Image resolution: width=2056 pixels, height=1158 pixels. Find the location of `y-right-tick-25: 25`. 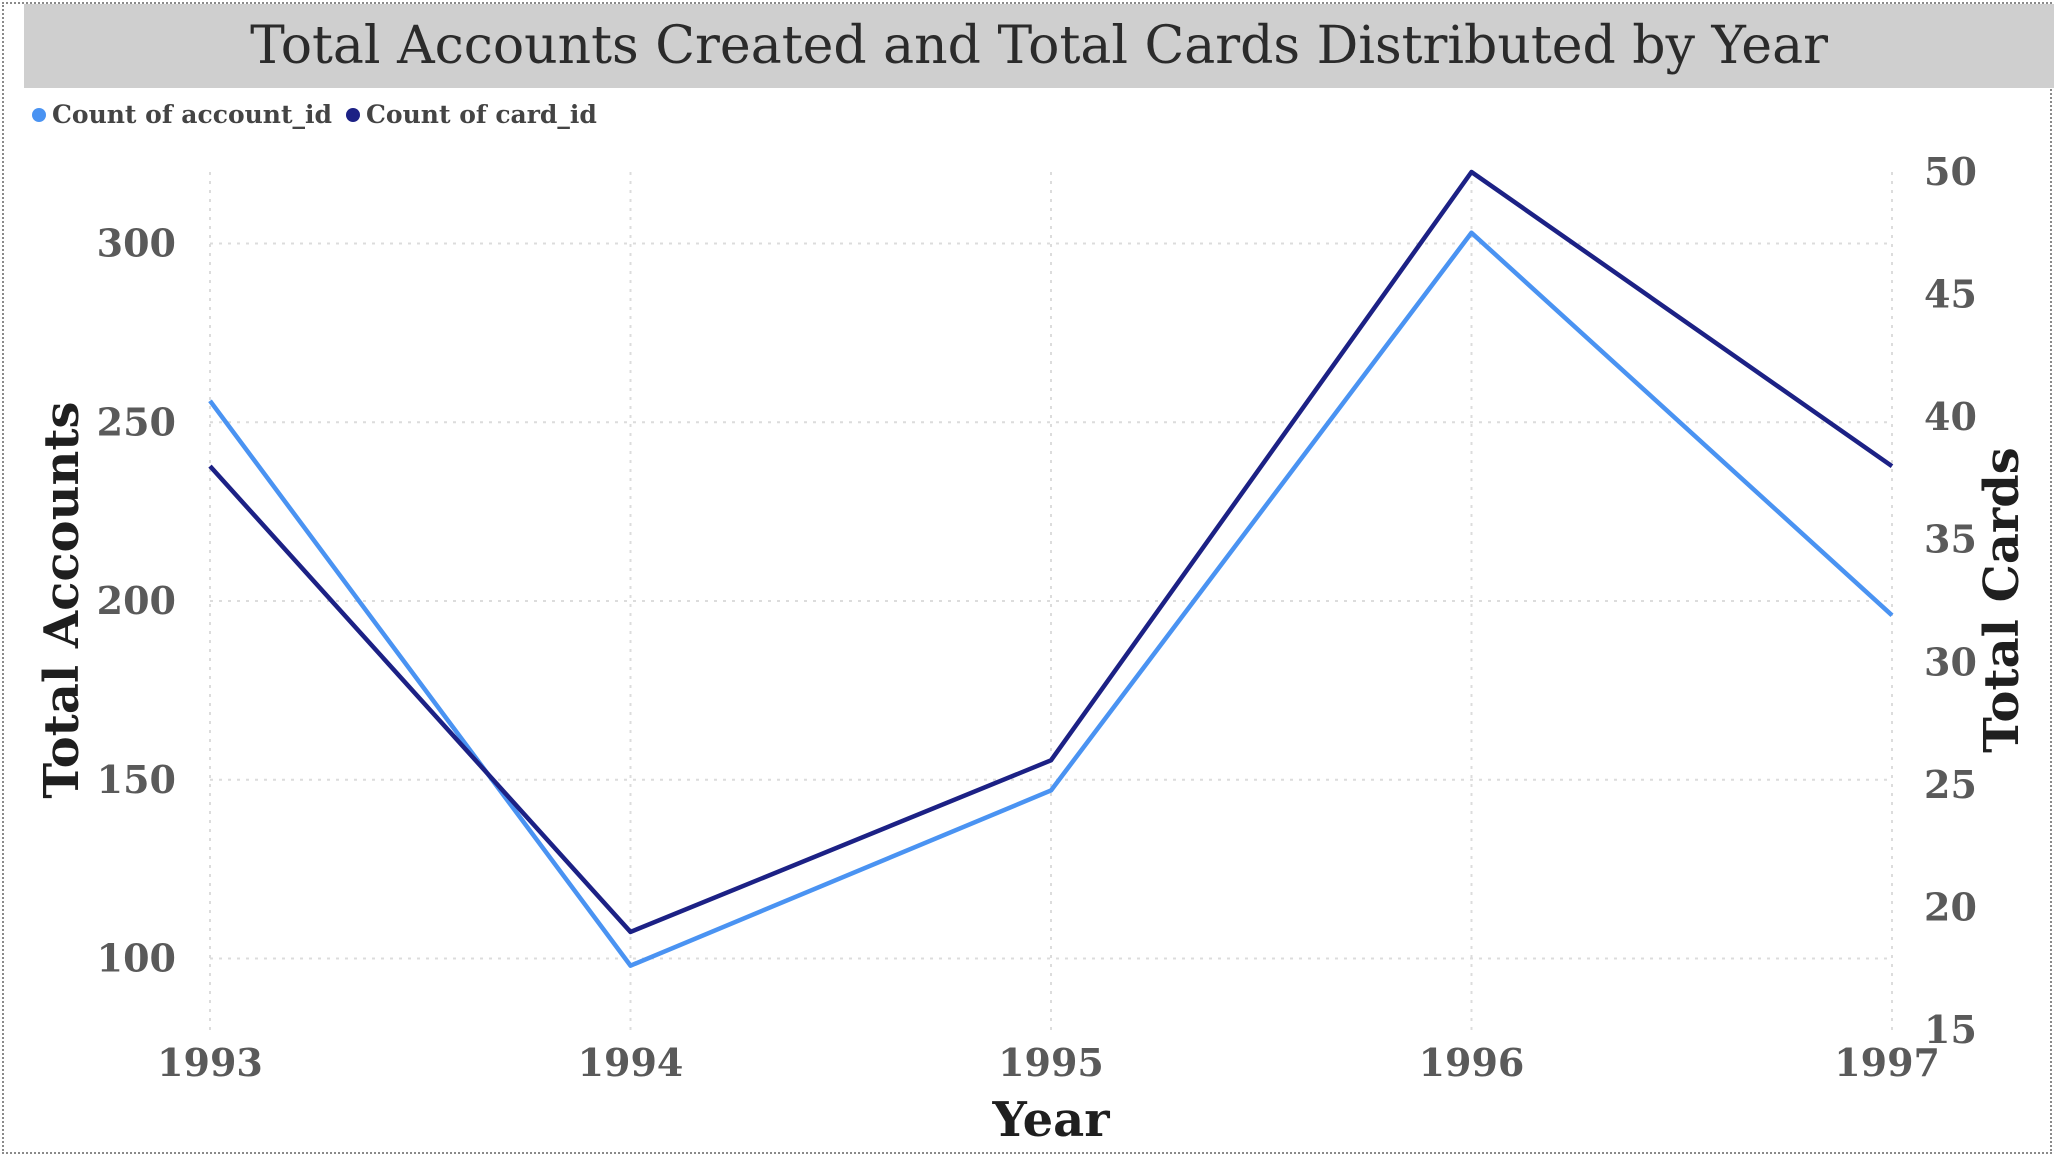

y-right-tick-25: 25 is located at coordinates (1950, 784).